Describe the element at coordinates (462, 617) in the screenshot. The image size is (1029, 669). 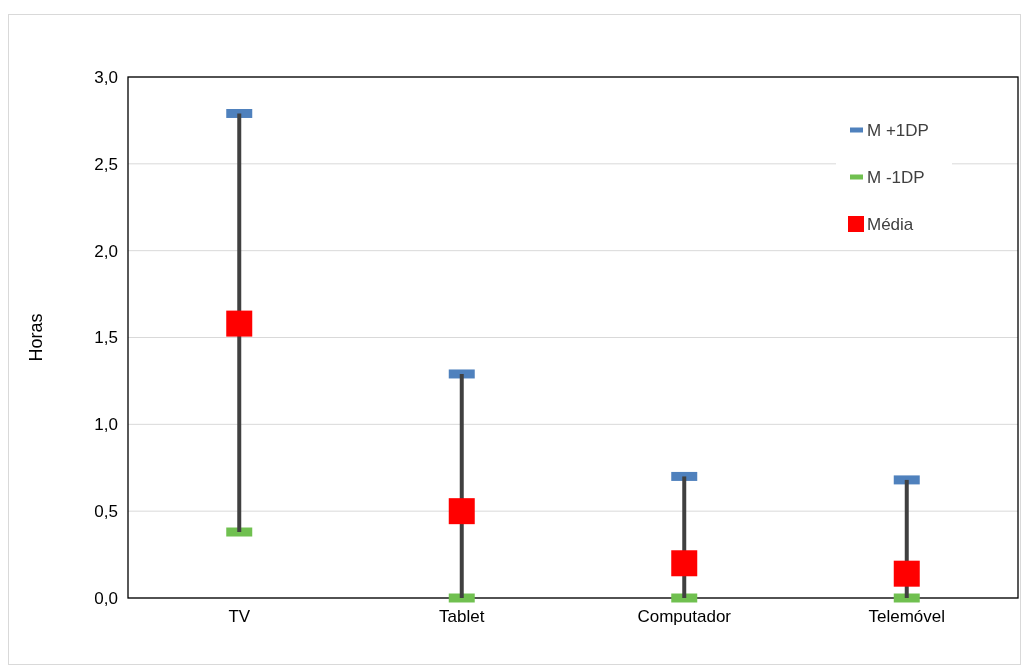
I see `x-tick-label: Tablet` at that location.